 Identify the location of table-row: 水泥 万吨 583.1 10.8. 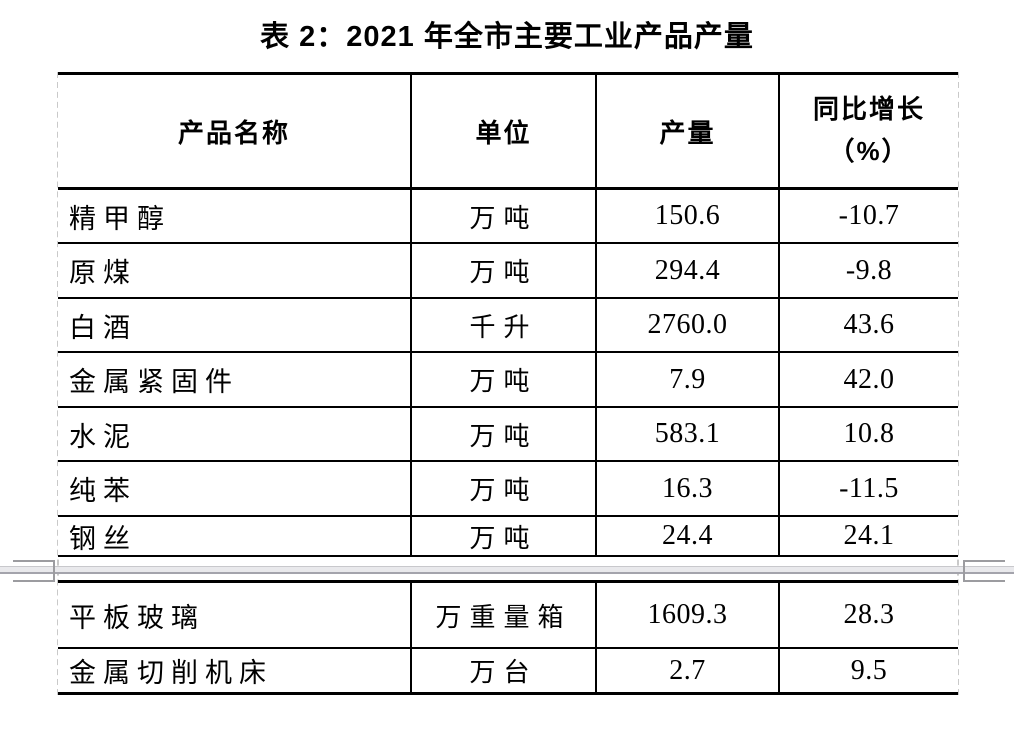
(508, 435).